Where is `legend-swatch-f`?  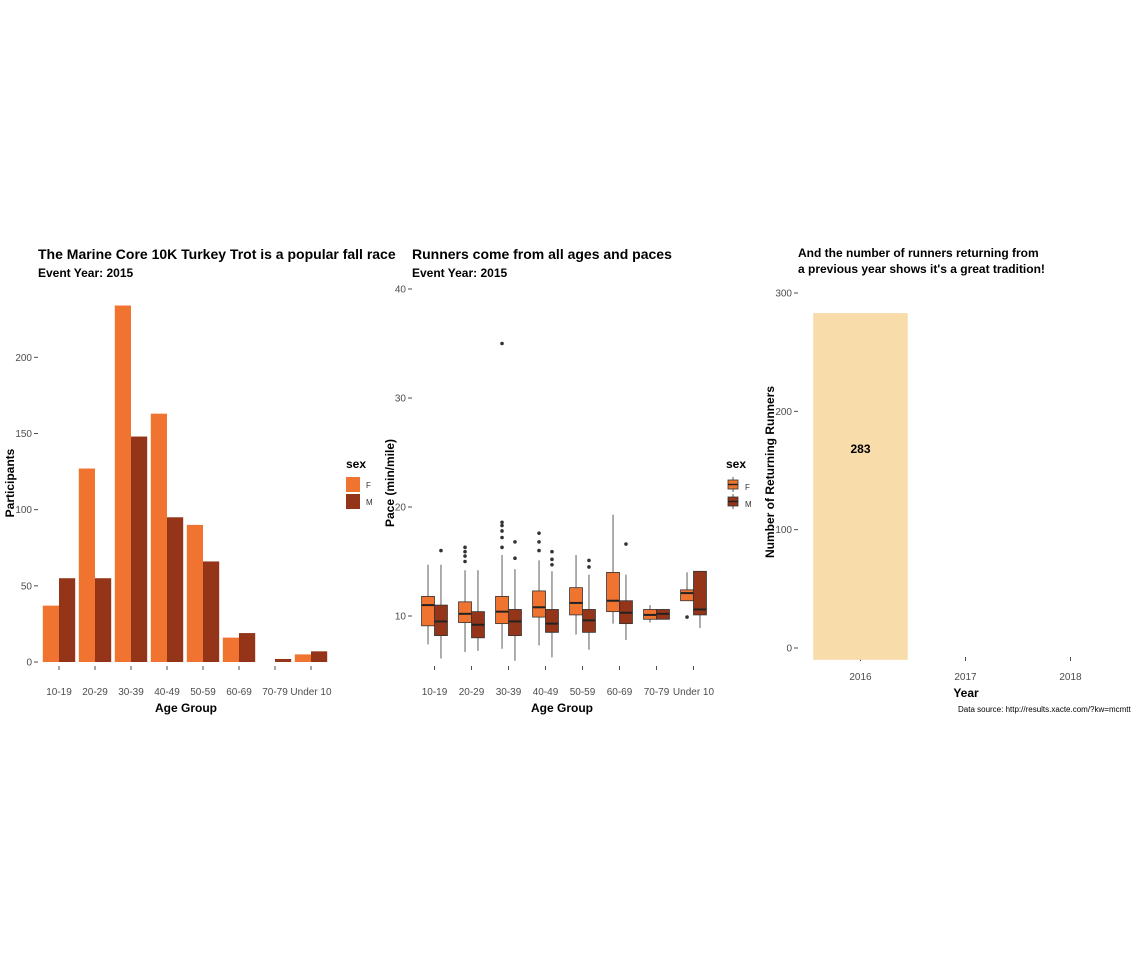 legend-swatch-f is located at coordinates (353, 484).